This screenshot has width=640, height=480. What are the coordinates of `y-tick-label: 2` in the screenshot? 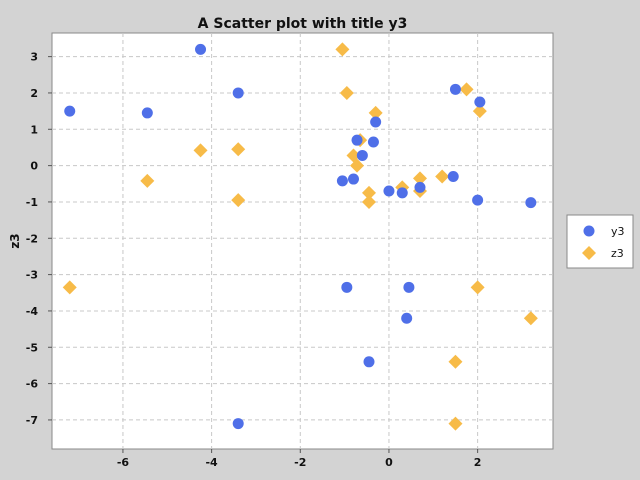 It's located at (34, 93).